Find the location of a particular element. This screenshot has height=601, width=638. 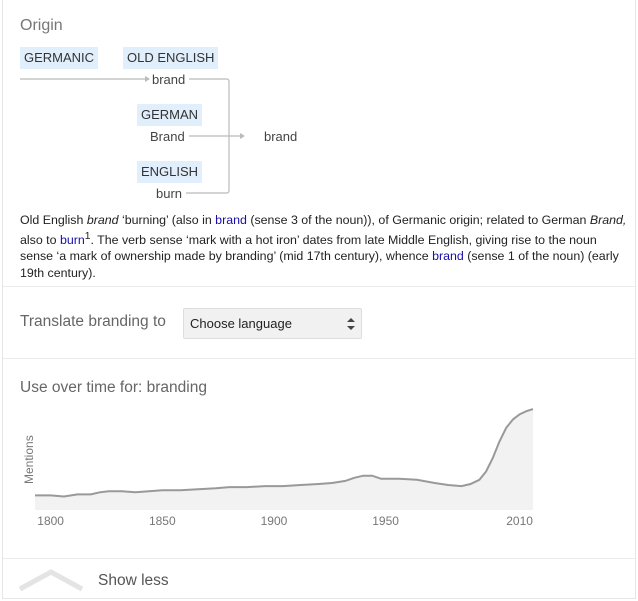

chevron-up-icon is located at coordinates (52, 579).